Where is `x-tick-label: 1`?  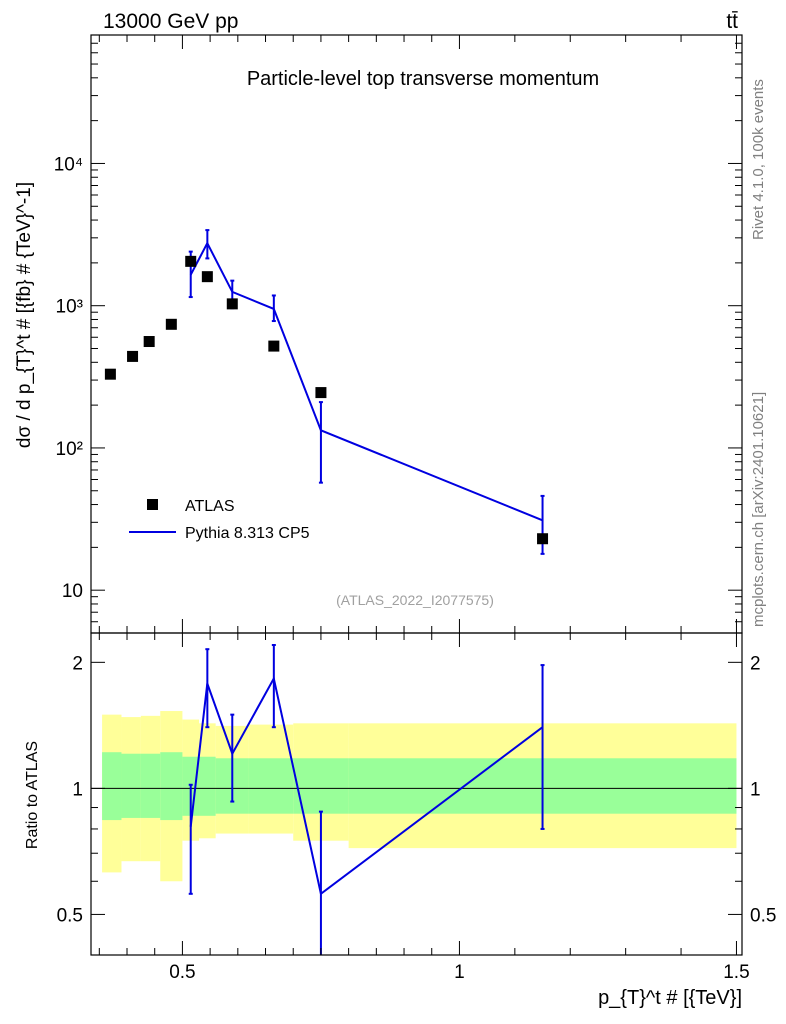
x-tick-label: 1 is located at coordinates (459, 972).